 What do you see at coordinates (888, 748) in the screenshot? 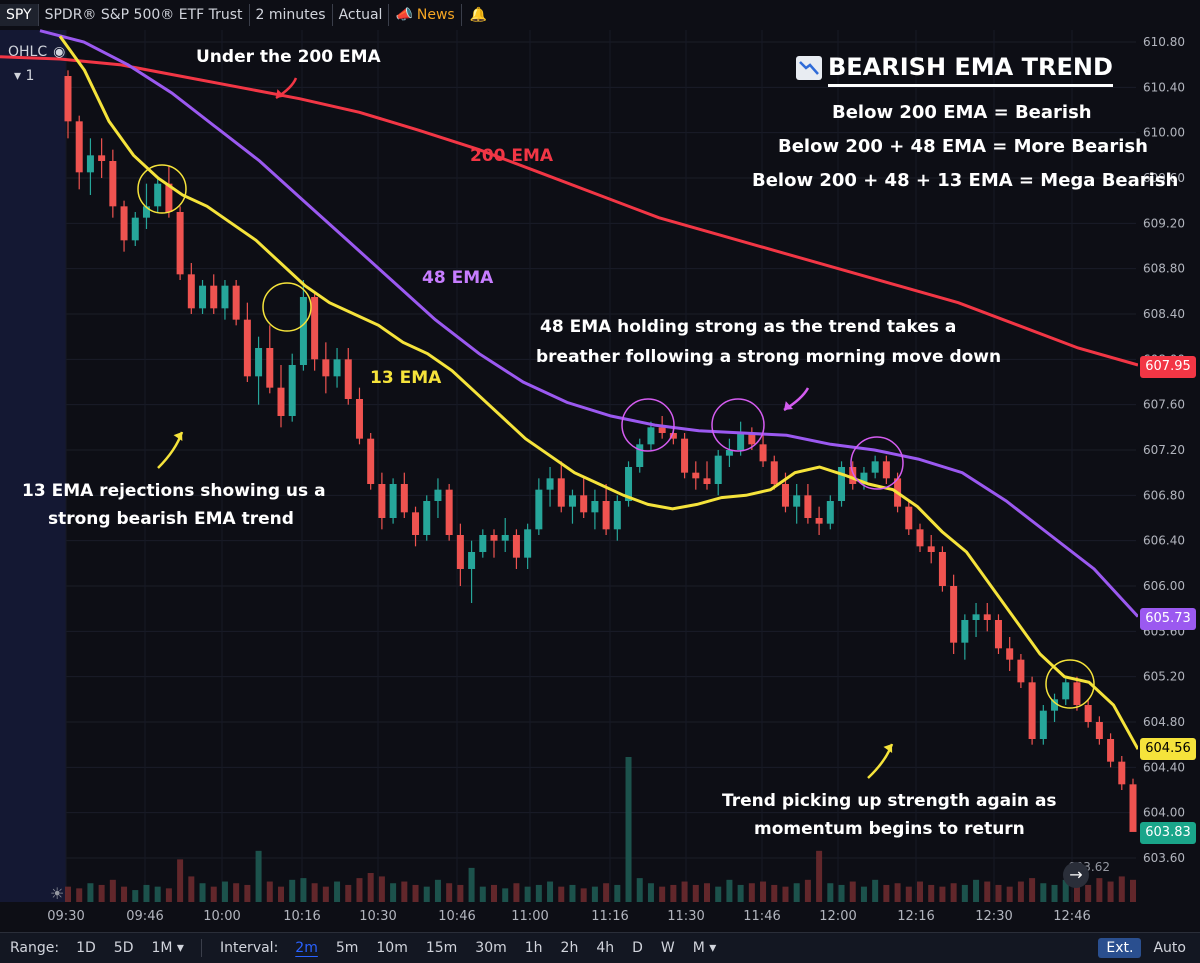
I see `arrow-picking-head` at bounding box center [888, 748].